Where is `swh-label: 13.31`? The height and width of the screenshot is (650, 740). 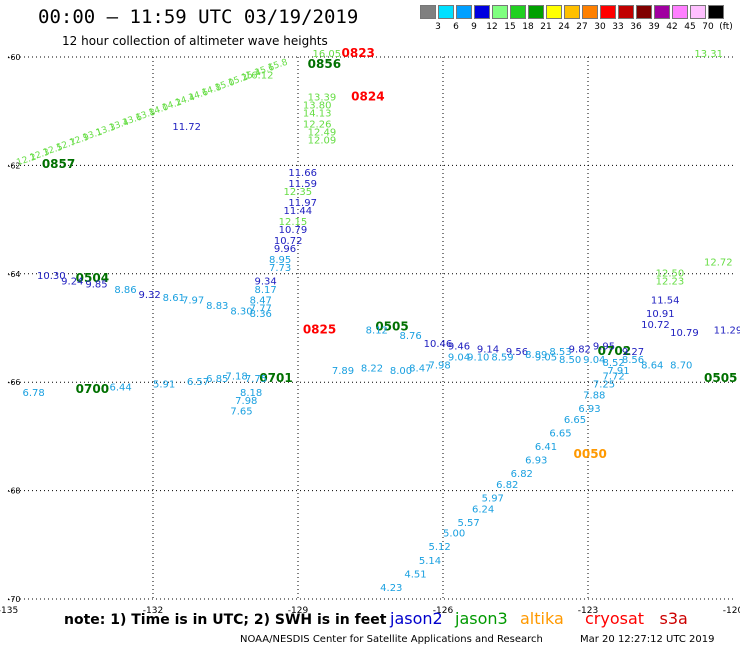
swh-label: 13.31 is located at coordinates (708, 54).